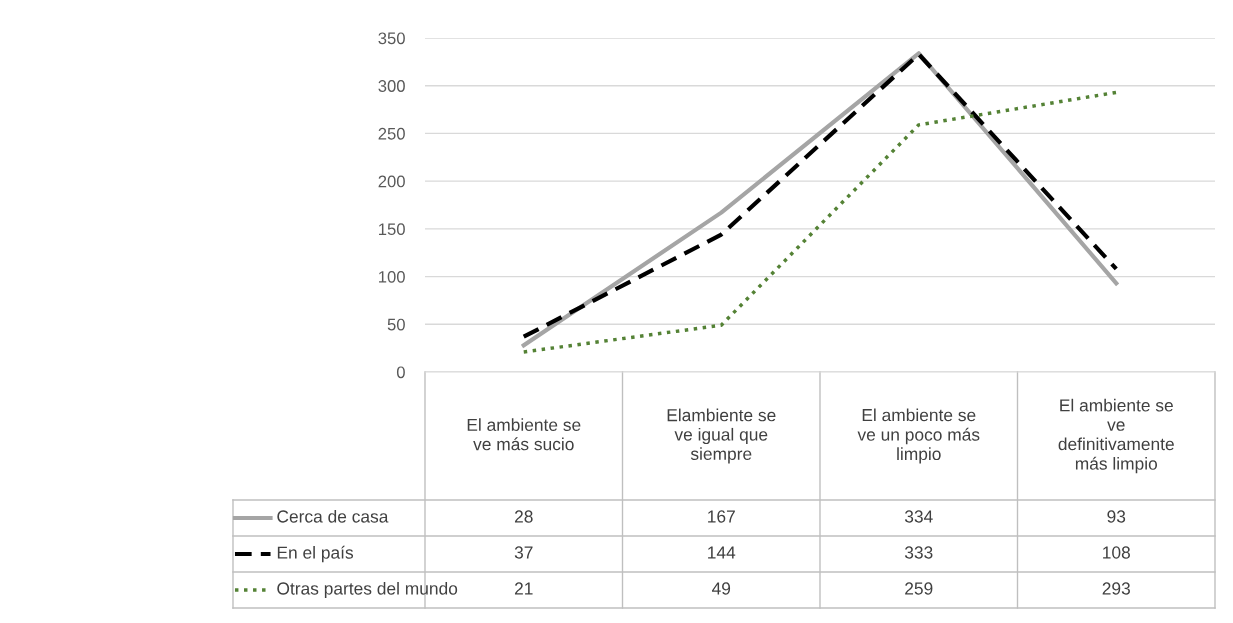 The width and height of the screenshot is (1233, 623). What do you see at coordinates (523, 516) in the screenshot?
I see `data-label: 28` at bounding box center [523, 516].